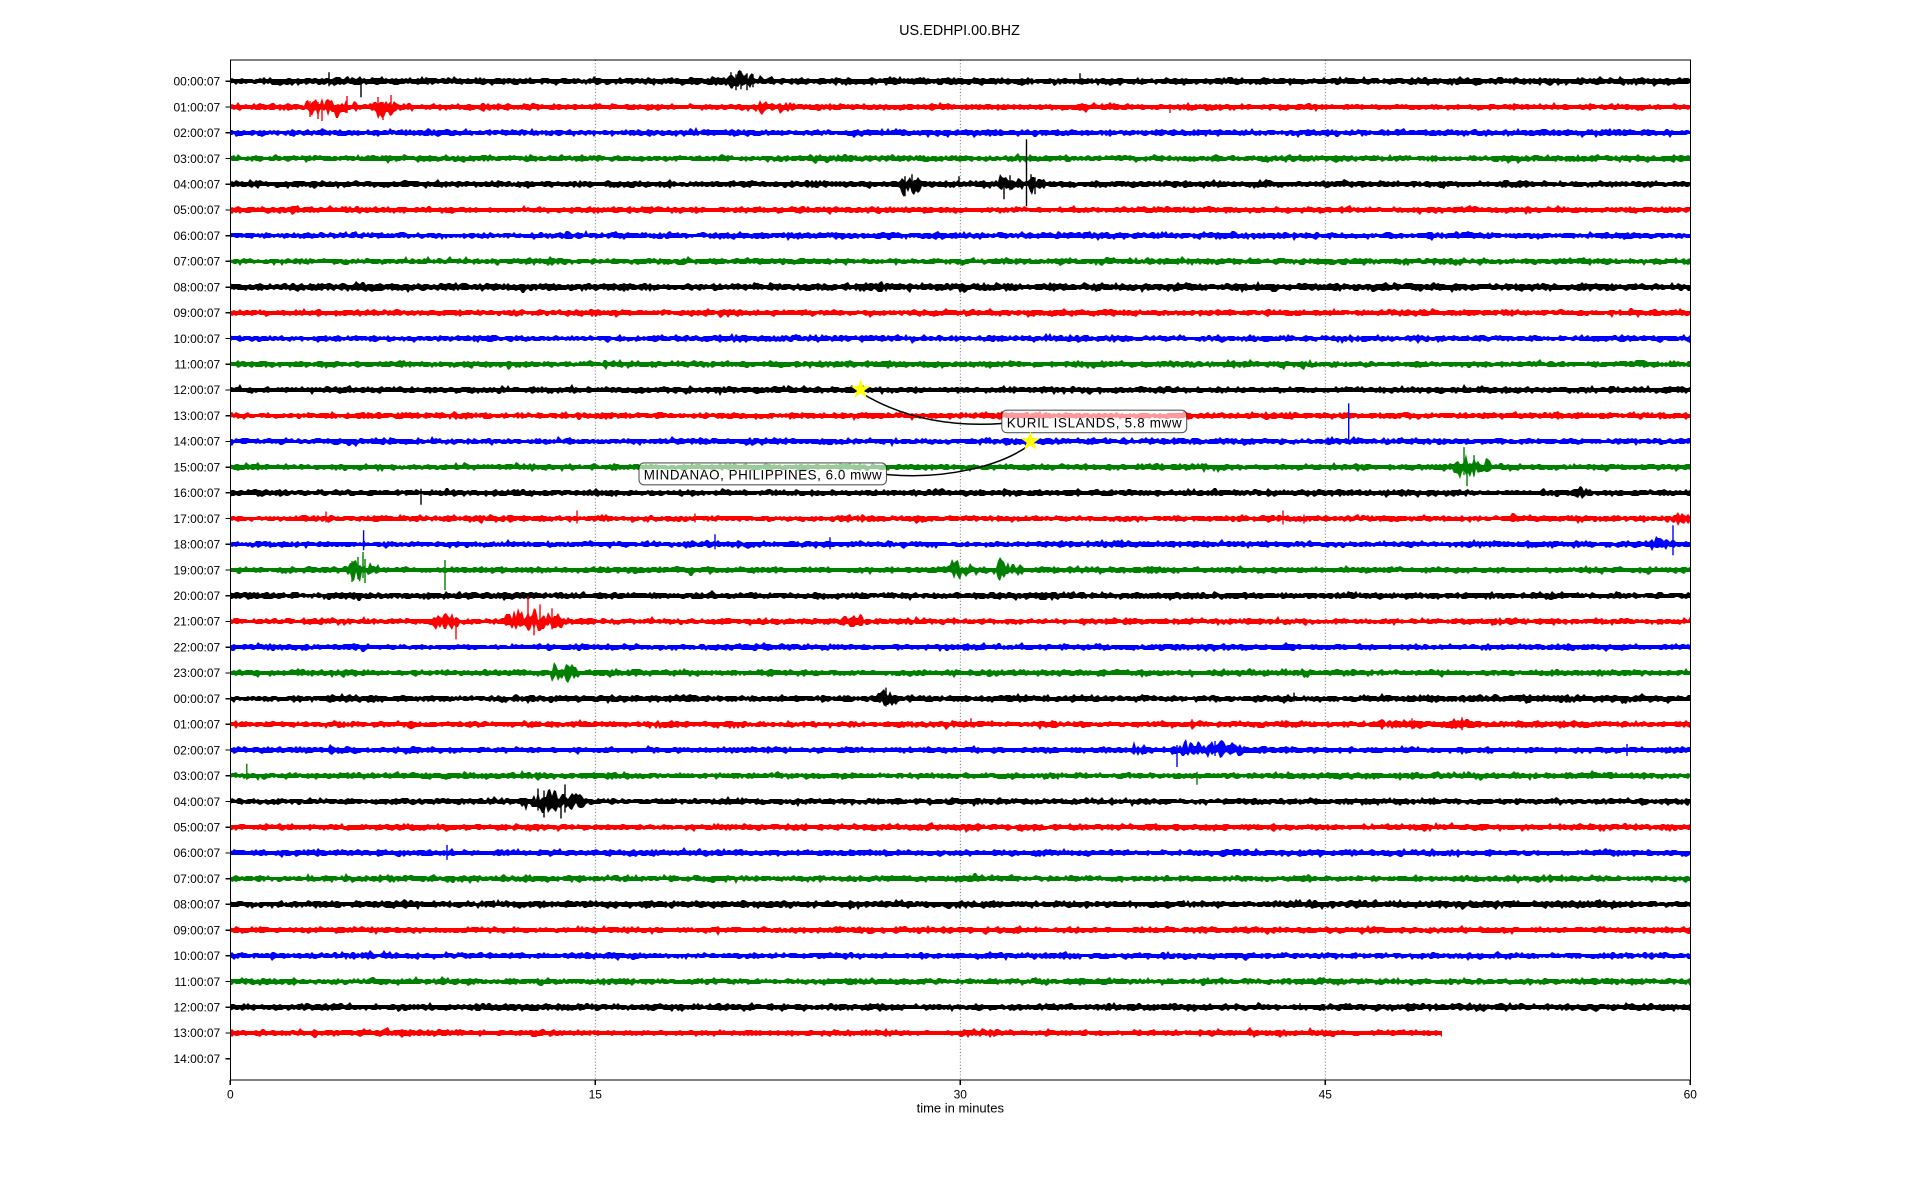  What do you see at coordinates (1326, 1094) in the screenshot?
I see `svg-text: 45` at bounding box center [1326, 1094].